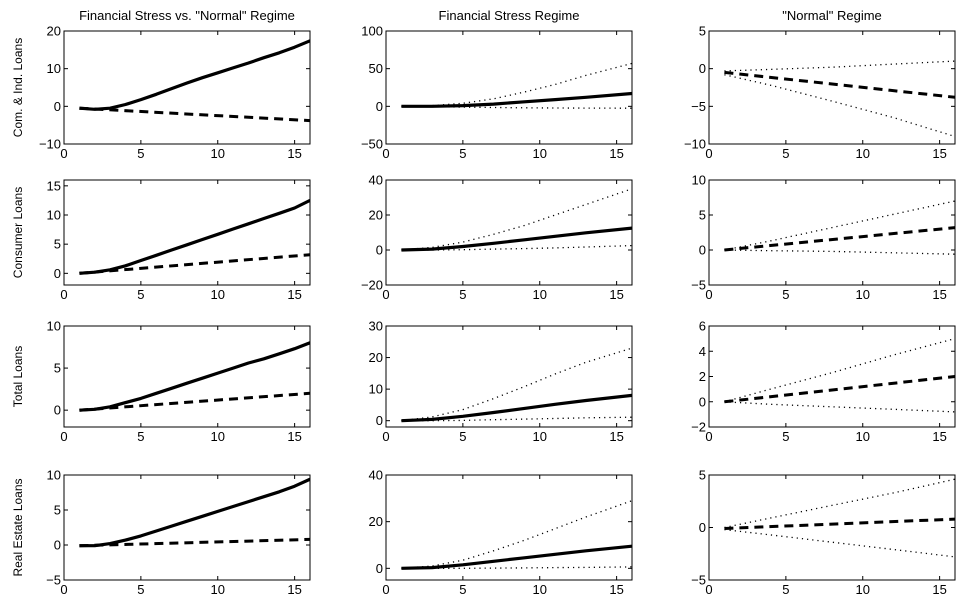 The image size is (956, 608). What do you see at coordinates (702, 351) in the screenshot?
I see `y-tick-label: 4` at bounding box center [702, 351].